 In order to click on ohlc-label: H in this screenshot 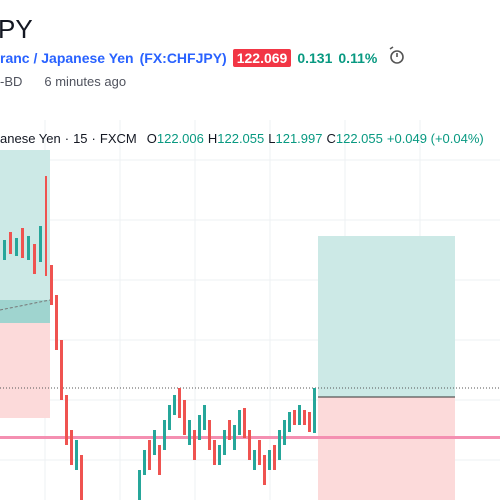, I will do `click(212, 138)`.